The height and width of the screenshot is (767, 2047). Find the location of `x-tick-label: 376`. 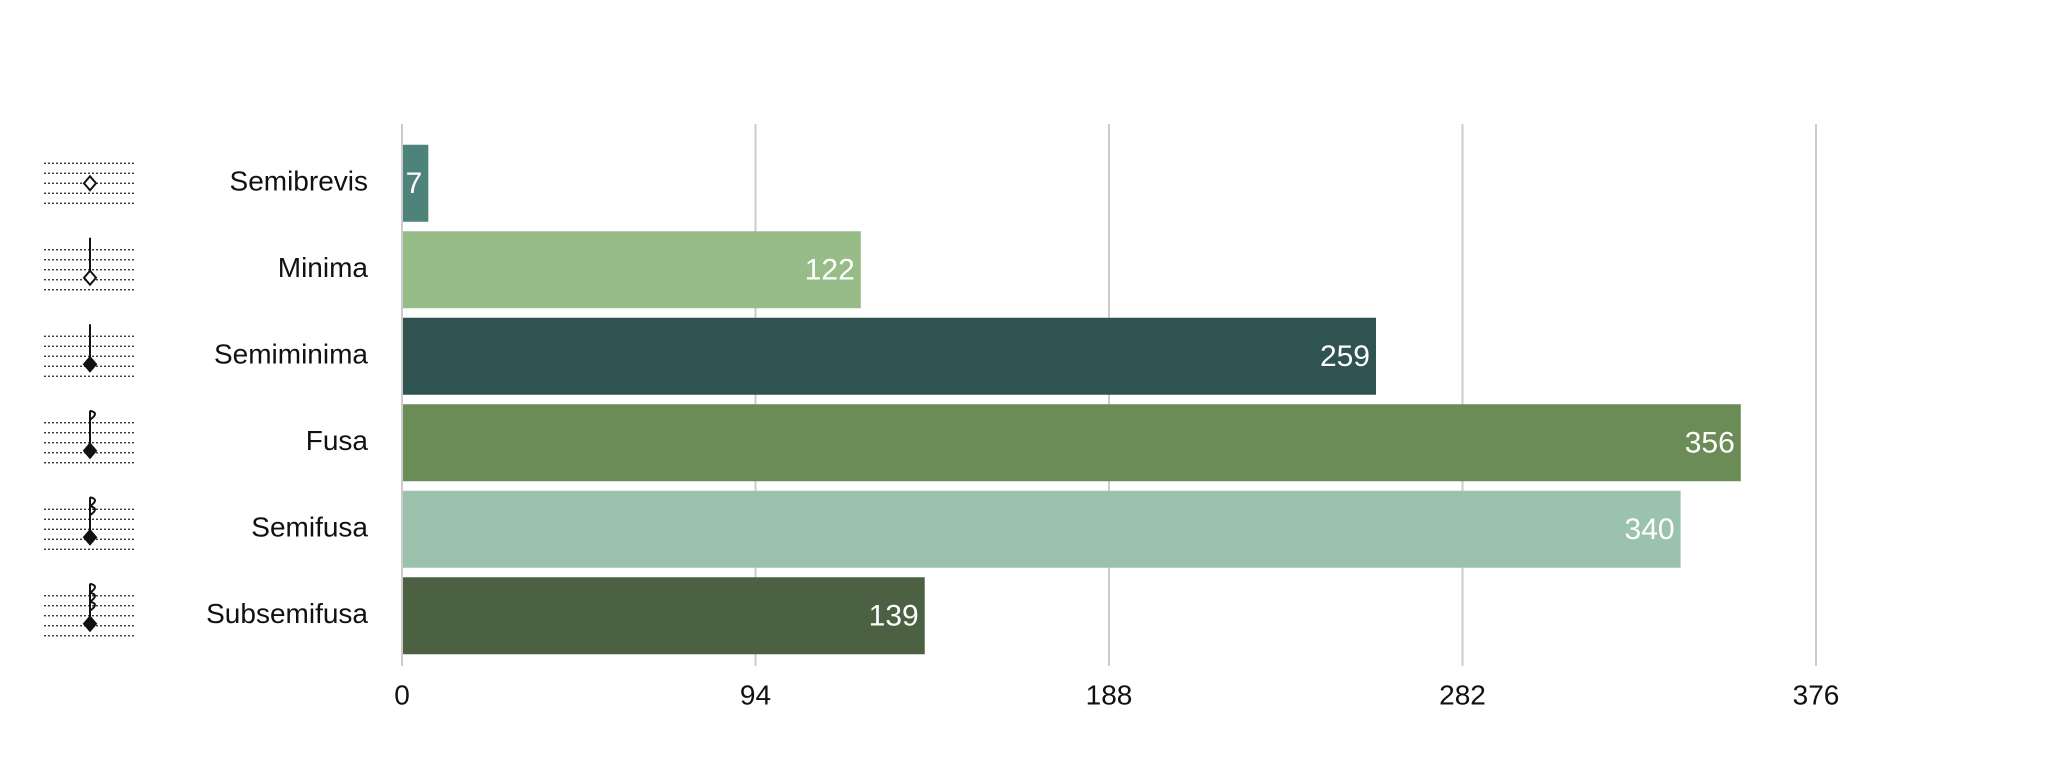

x-tick-label: 376 is located at coordinates (1816, 694).